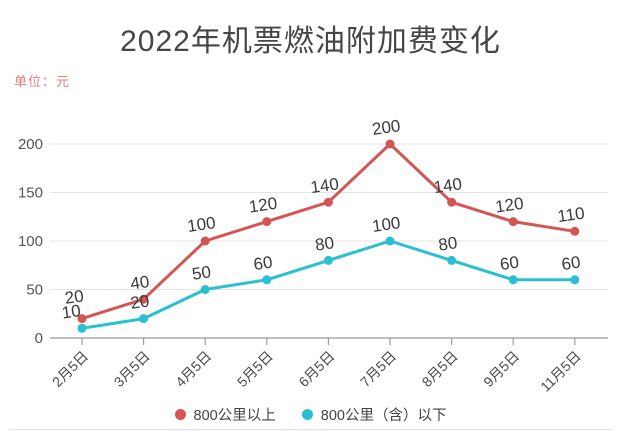 Image resolution: width=621 pixels, height=447 pixels. Describe the element at coordinates (201, 272) in the screenshot. I see `data-point-label: 50` at that location.